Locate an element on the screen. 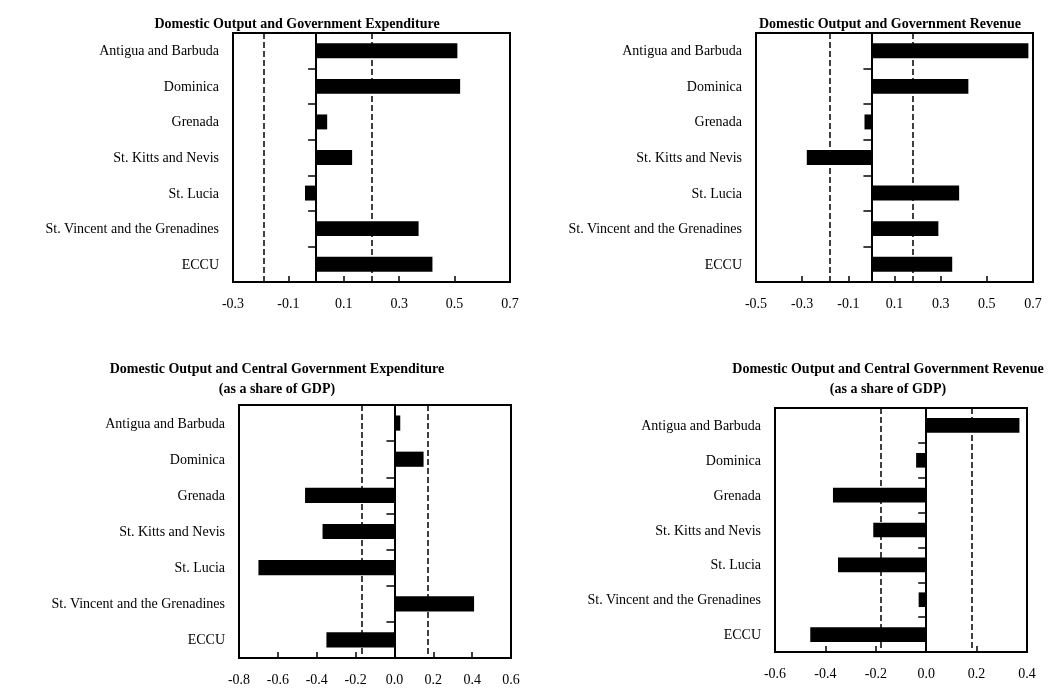  chart-title: Domestic Output and Government Revenue is located at coordinates (890, 23).